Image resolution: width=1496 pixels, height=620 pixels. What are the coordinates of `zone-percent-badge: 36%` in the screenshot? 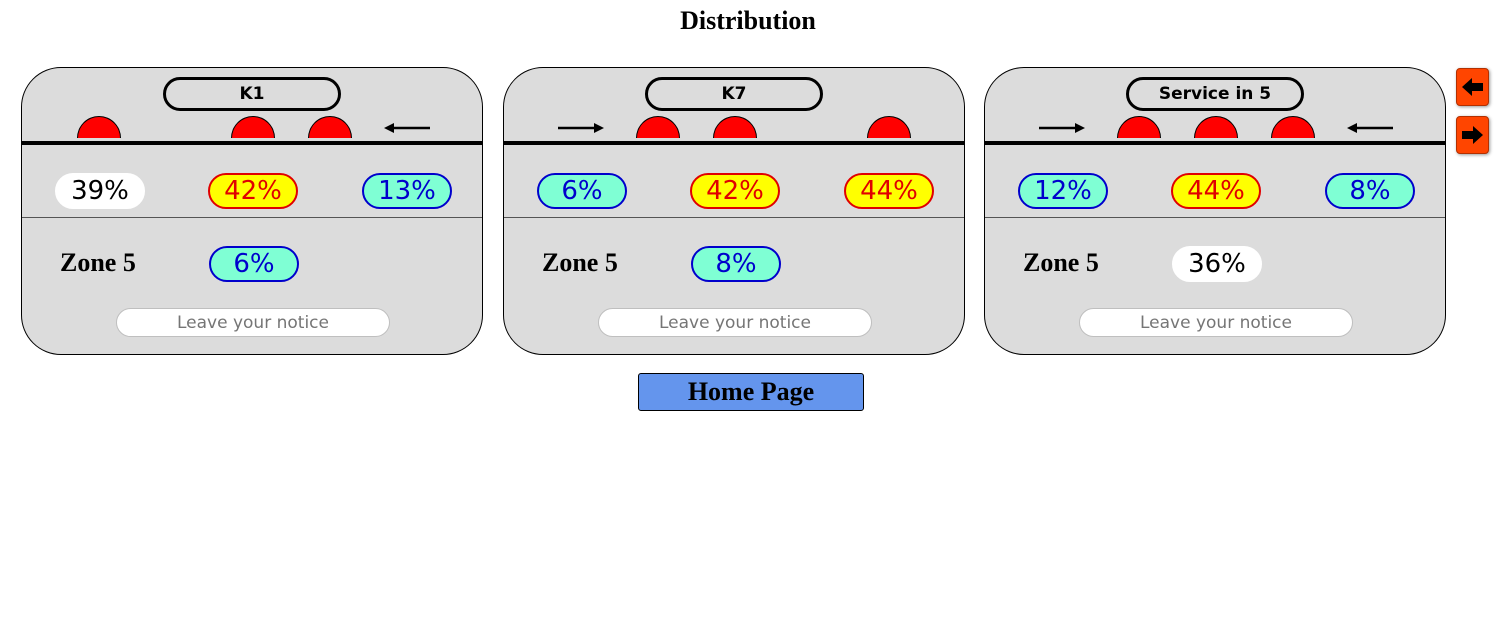 It's located at (1217, 264).